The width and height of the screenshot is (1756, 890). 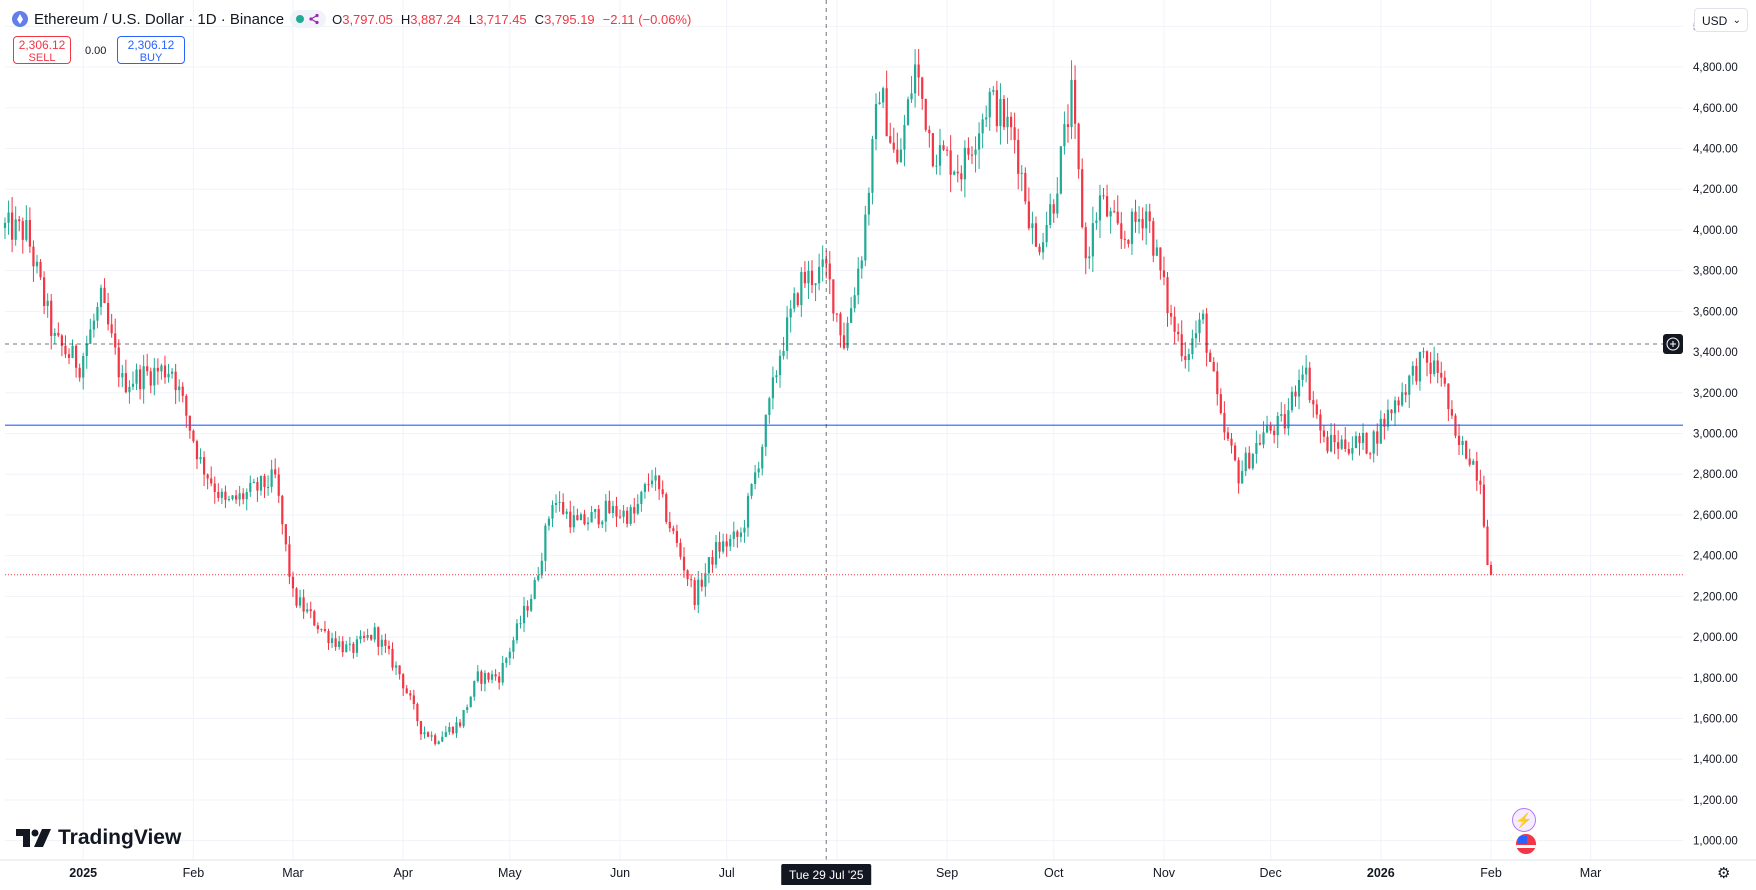 I want to click on buy-button: 2,306.12 BUY, so click(x=151, y=50).